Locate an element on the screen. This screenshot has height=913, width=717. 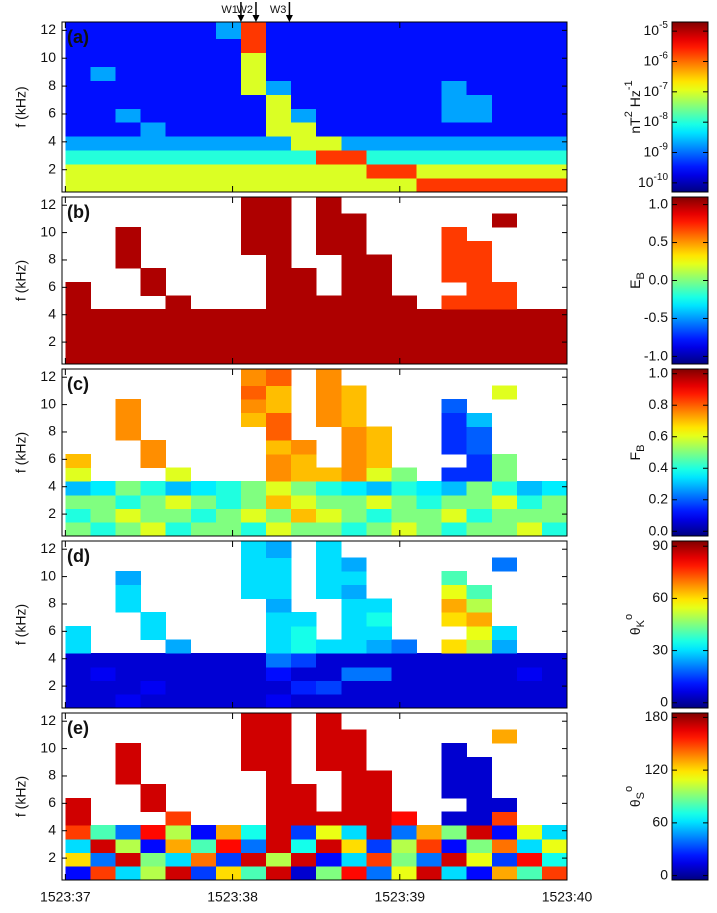
colorbar-tick-label: 10-5 is located at coordinates (656, 29).